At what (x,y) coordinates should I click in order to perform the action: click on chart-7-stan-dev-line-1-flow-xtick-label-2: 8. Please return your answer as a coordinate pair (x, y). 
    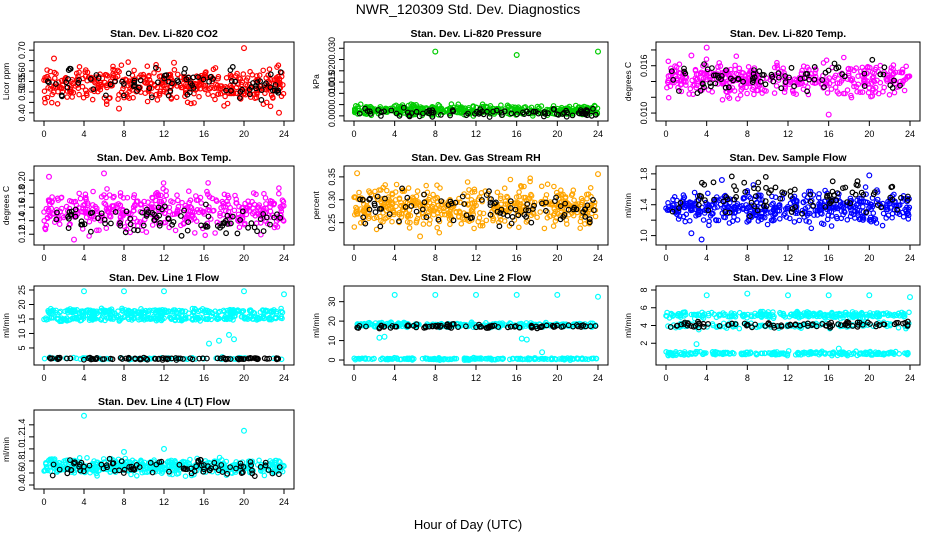
    Looking at the image, I should click on (123, 378).